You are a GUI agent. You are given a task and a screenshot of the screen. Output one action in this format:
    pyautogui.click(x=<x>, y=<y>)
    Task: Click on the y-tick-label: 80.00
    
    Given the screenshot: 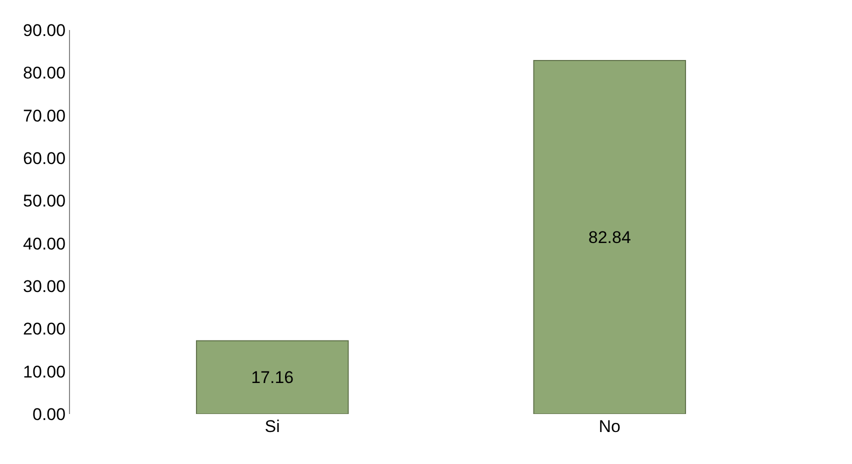 What is the action you would take?
    pyautogui.click(x=44, y=73)
    